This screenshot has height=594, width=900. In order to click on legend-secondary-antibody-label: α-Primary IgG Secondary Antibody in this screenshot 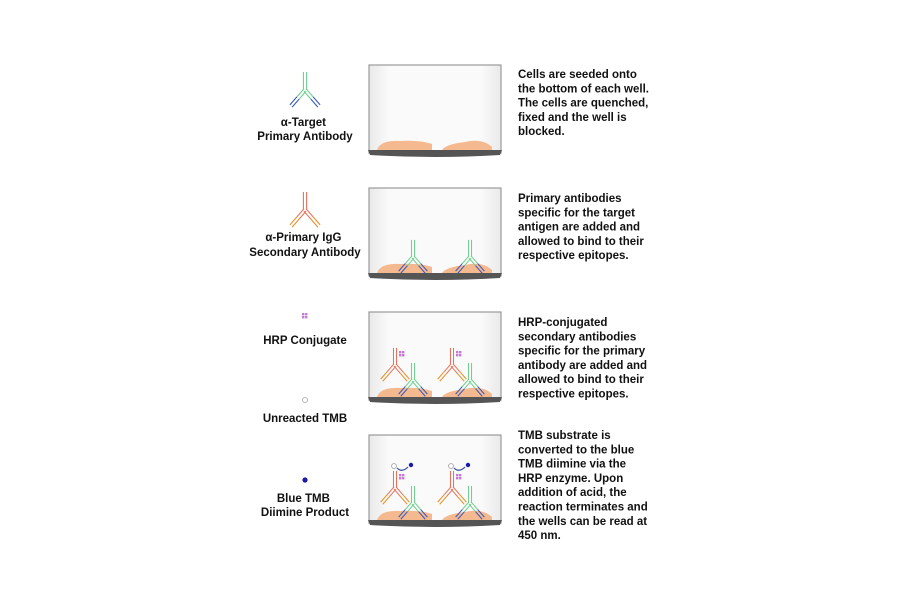, I will do `click(305, 245)`.